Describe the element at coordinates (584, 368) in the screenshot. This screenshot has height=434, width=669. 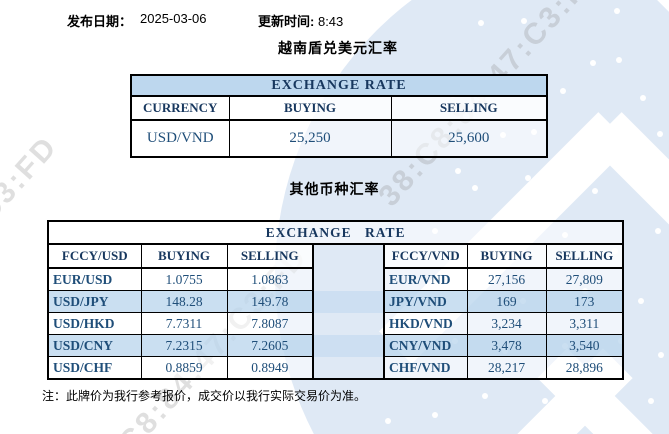
I see `vnd-selling-cell: 28,896` at that location.